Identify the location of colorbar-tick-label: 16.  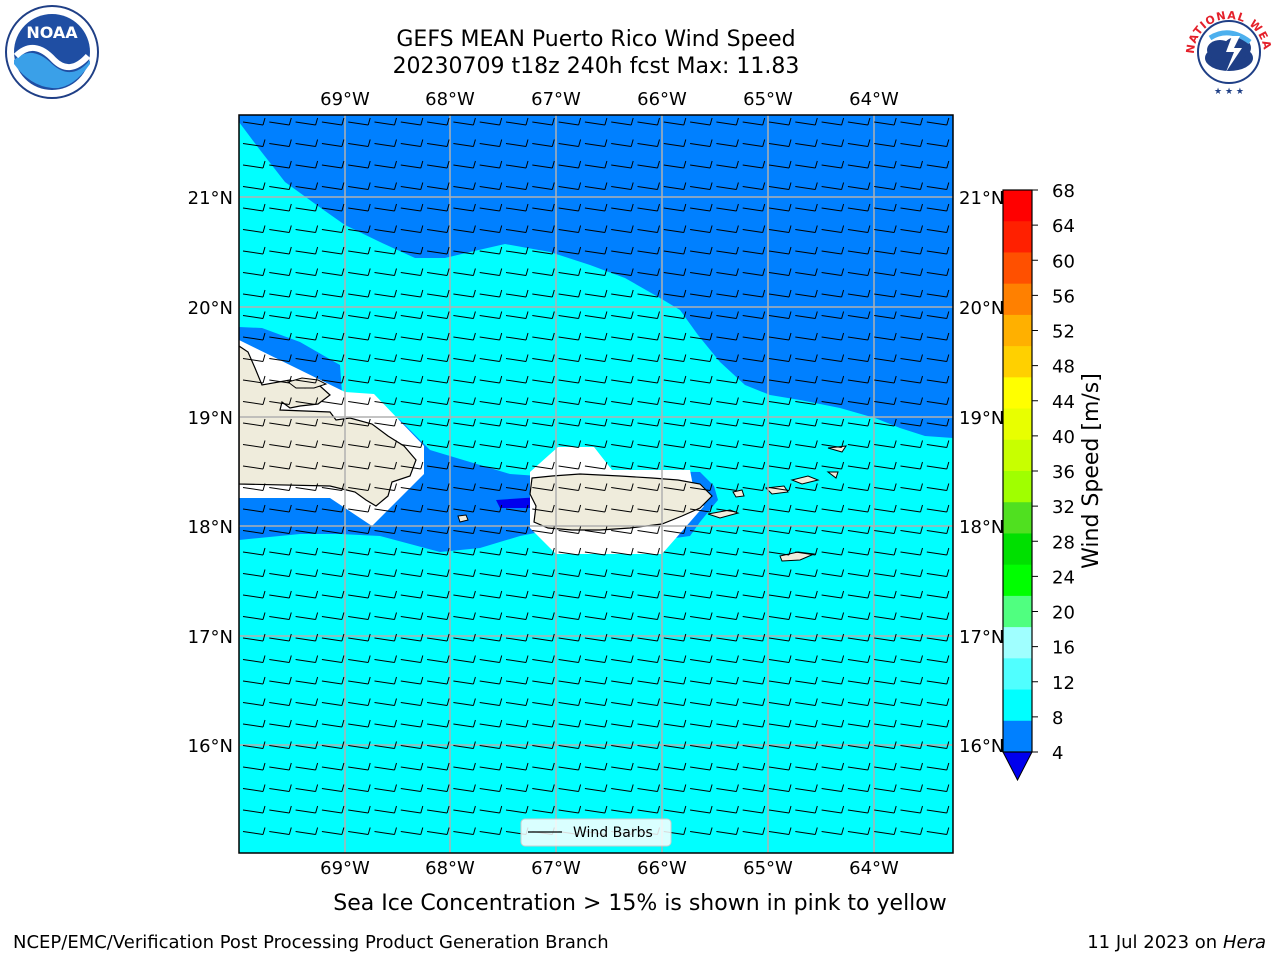
(1063, 648).